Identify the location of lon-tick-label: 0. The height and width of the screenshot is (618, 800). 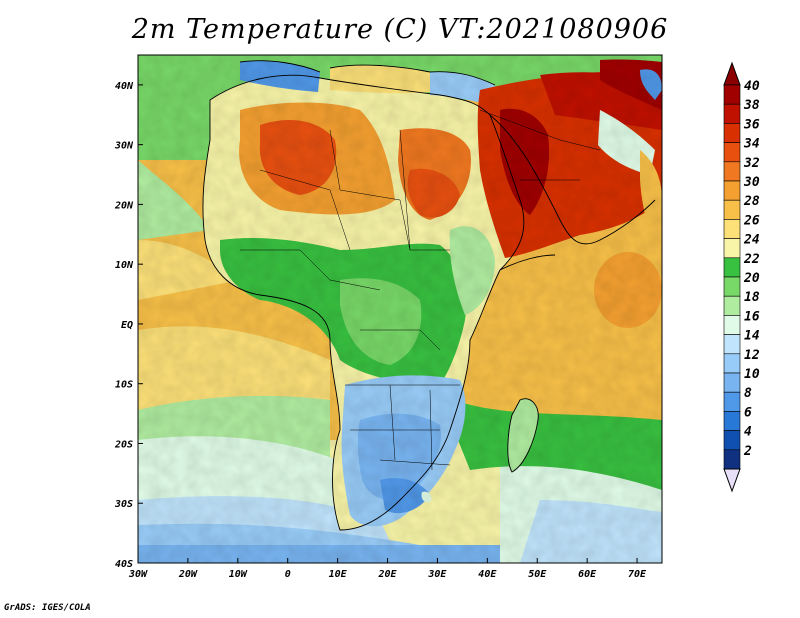
(288, 574).